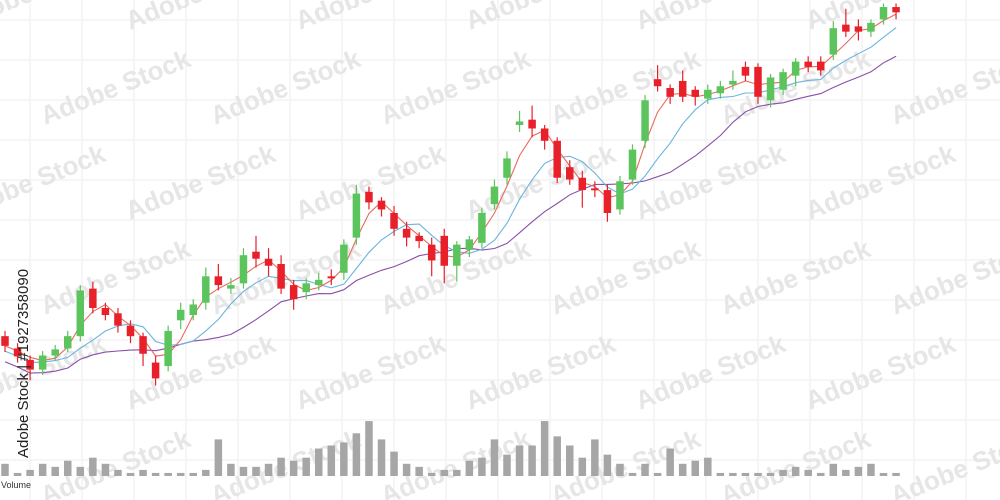  What do you see at coordinates (23, 363) in the screenshot?
I see `stock-id-text: Adobe Stock | #192735809​0` at bounding box center [23, 363].